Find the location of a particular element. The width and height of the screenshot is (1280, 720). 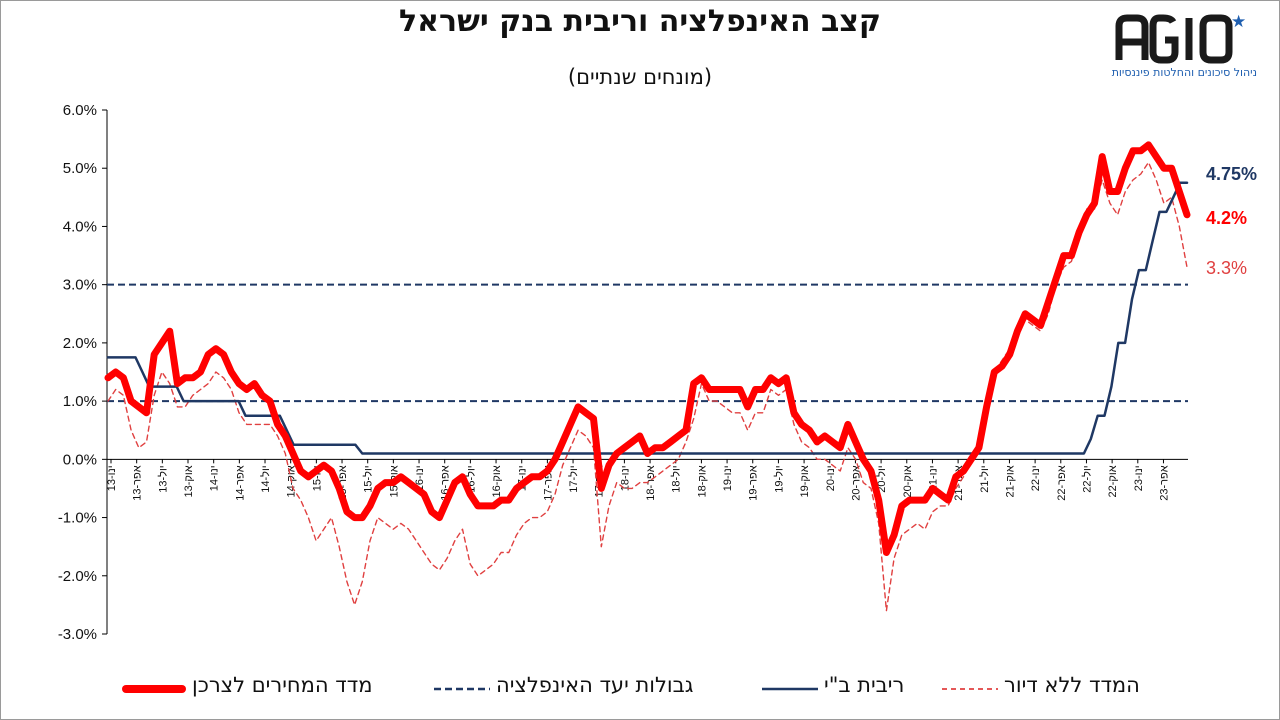

company-logo: ★ ניהול סיכונים והחלטות פיננסיות is located at coordinates (1175, 49).